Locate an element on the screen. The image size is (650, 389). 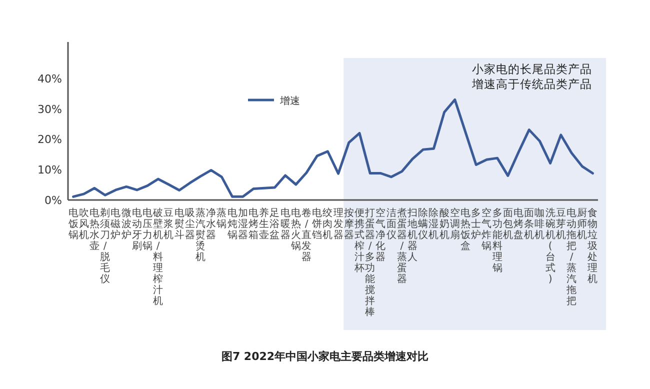
x-tick-label: 电动拖把/蒸汽拖把 is located at coordinates (571, 257).